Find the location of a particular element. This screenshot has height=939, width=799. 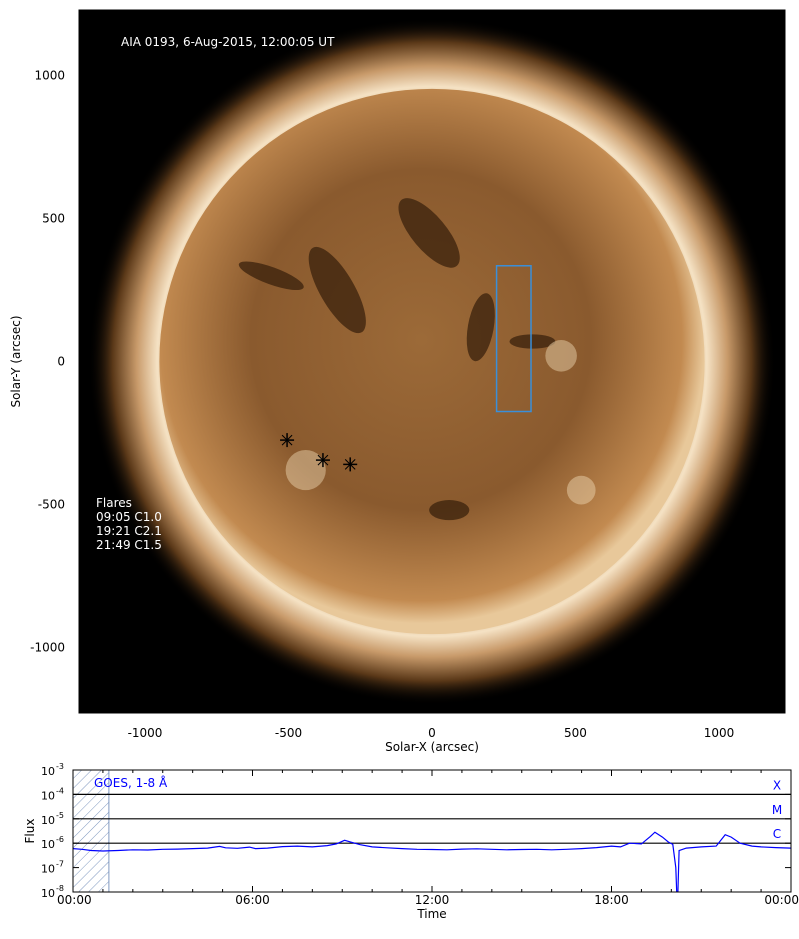

y-tick-exponent: -6 is located at coordinates (60, 839).